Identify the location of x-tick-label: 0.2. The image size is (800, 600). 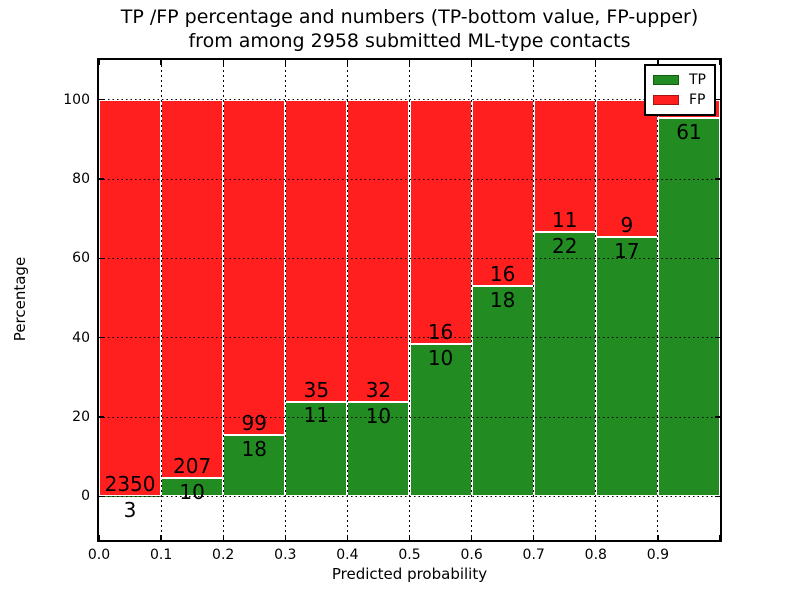
(223, 555).